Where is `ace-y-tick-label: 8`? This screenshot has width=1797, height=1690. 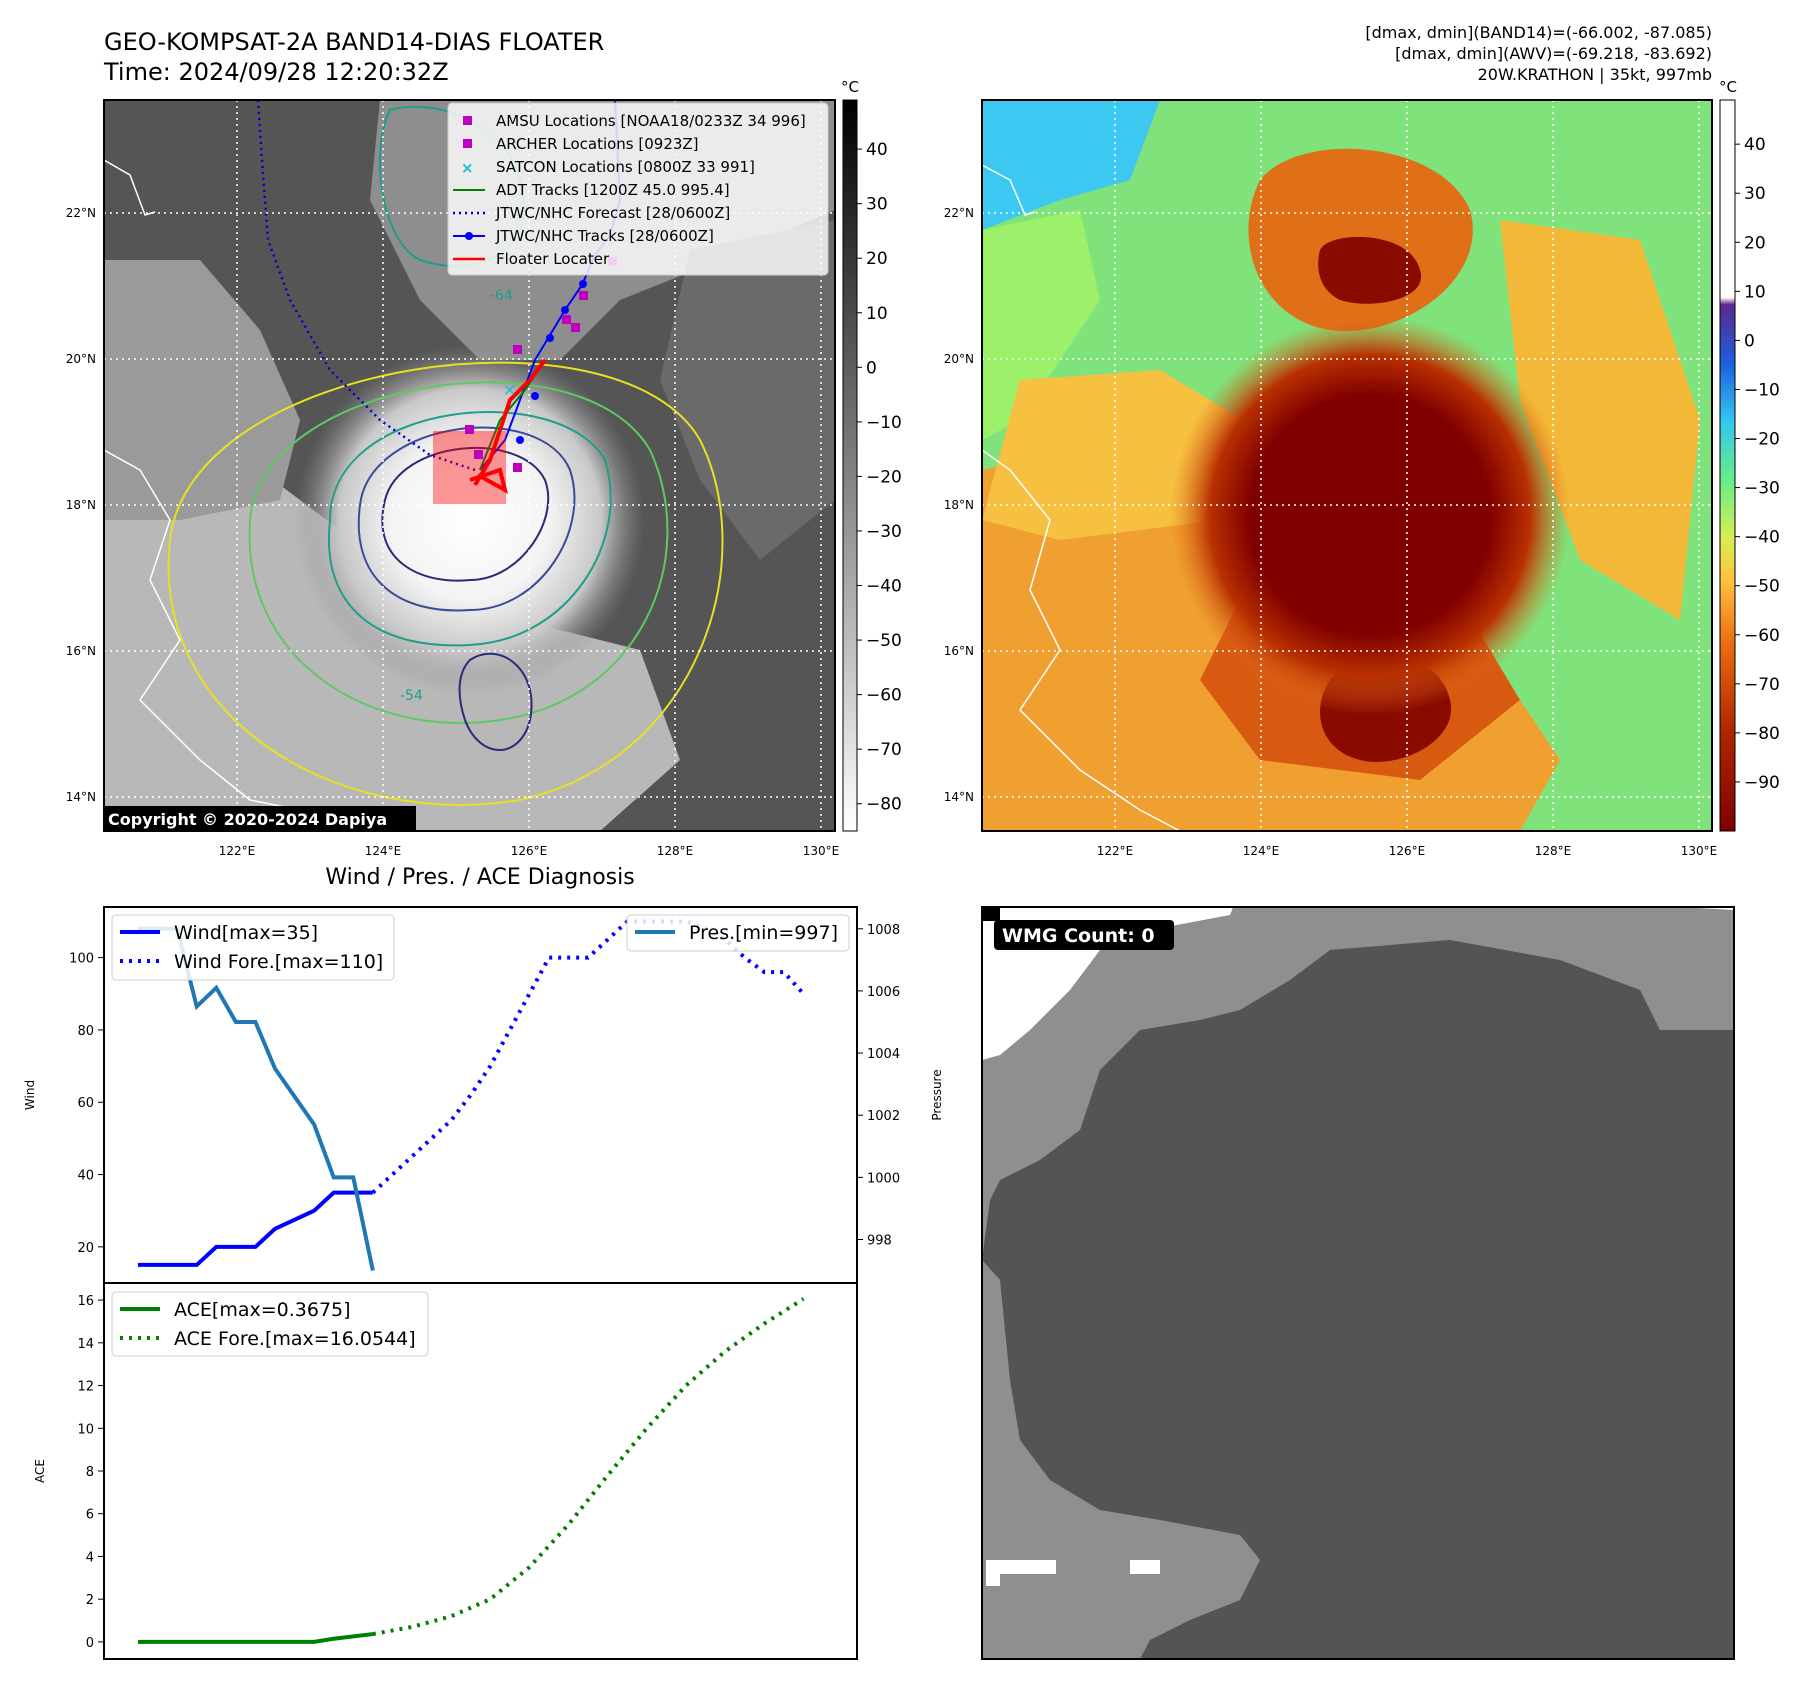
ace-y-tick-label: 8 is located at coordinates (90, 1472).